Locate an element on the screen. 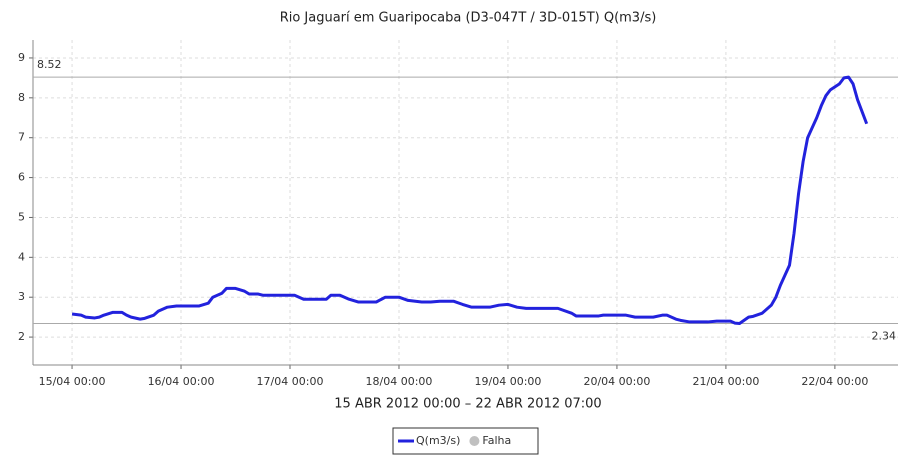 This screenshot has width=903, height=458. y-tick-label: 8 is located at coordinates (21, 97).